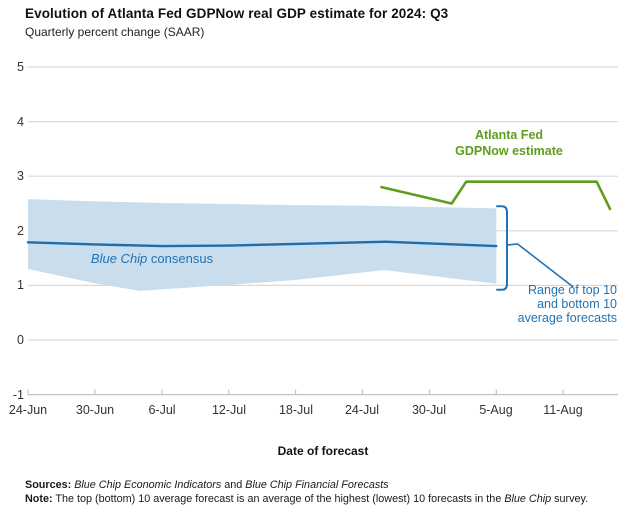 This screenshot has width=630, height=519. Describe the element at coordinates (119, 258) in the screenshot. I see `blue-chip-consensus-label-italic: Blue Chip` at that location.